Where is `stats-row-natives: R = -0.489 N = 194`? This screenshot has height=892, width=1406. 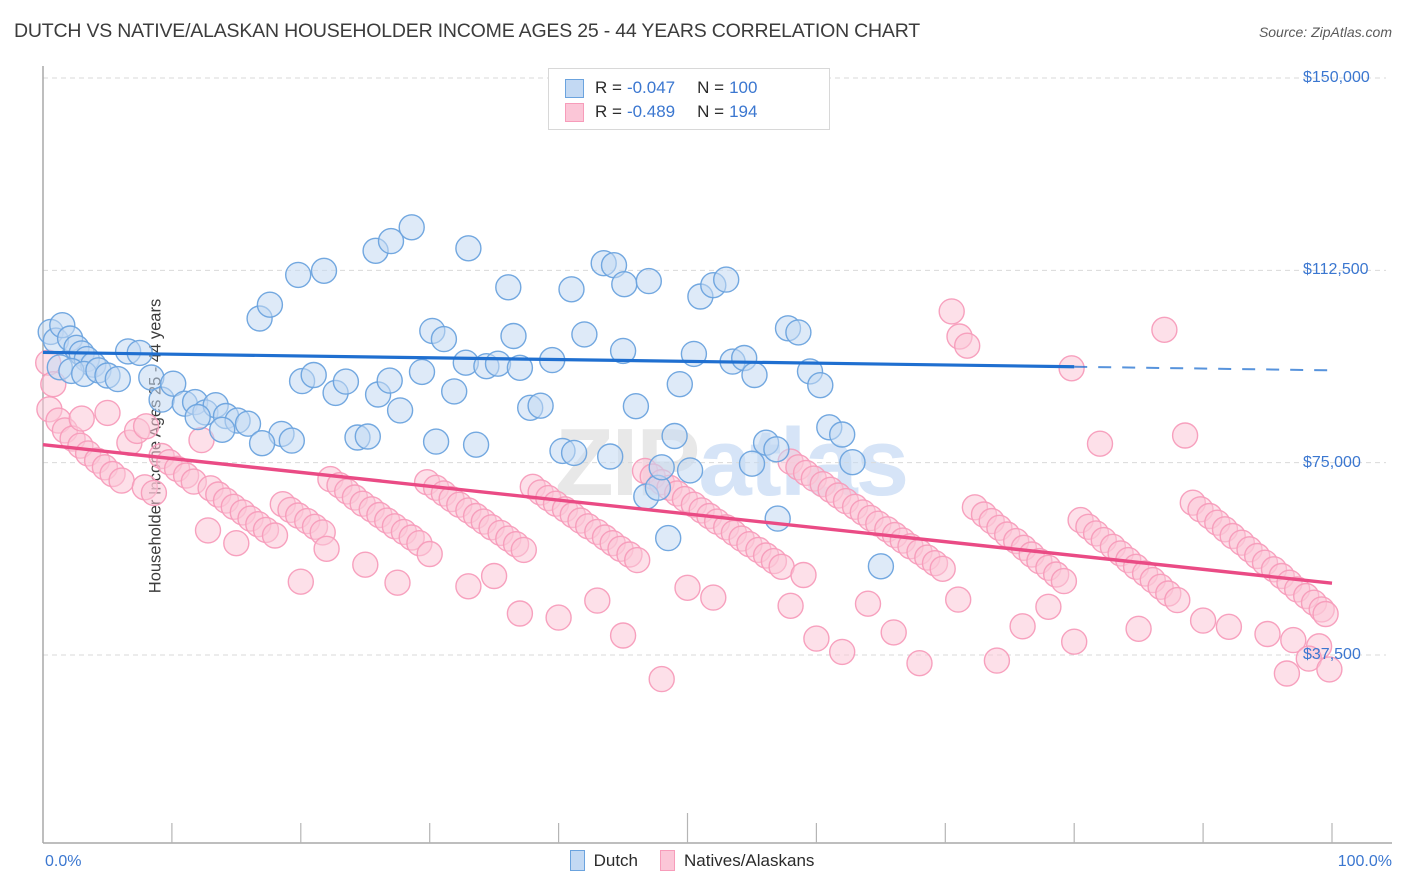 stats-row-natives: R = -0.489 N = 194 is located at coordinates (697, 112).